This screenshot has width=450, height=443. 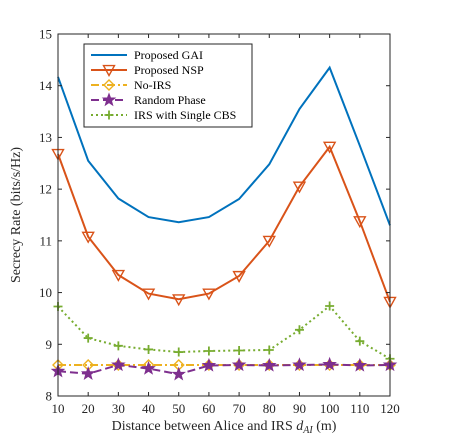 I want to click on x-tick-label: 30, so click(x=118, y=408).